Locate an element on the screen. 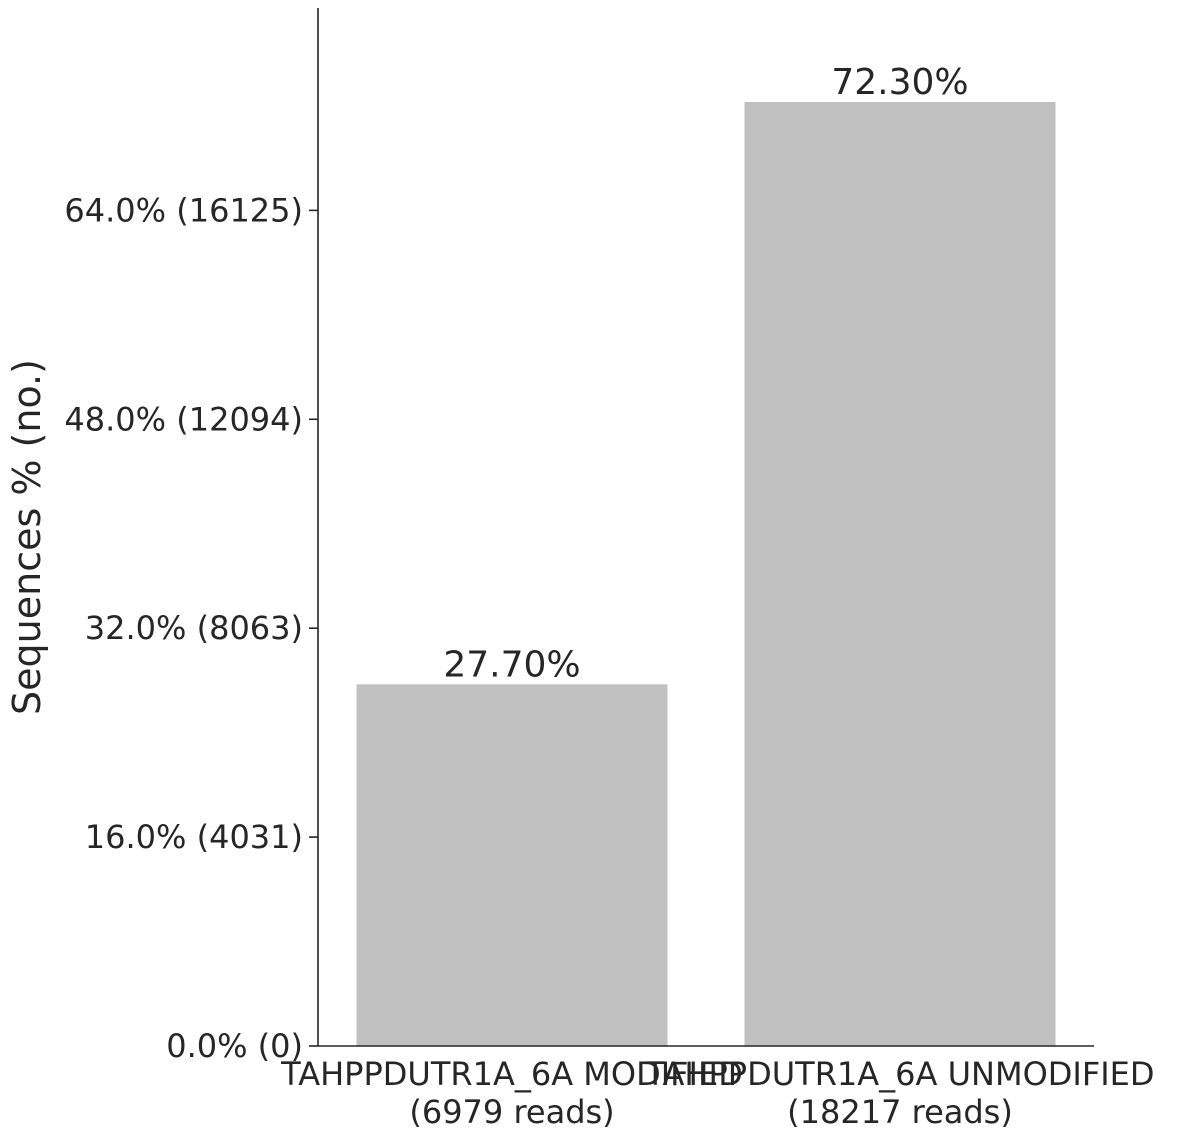  bar-value-label: 27.70% is located at coordinates (511, 664).